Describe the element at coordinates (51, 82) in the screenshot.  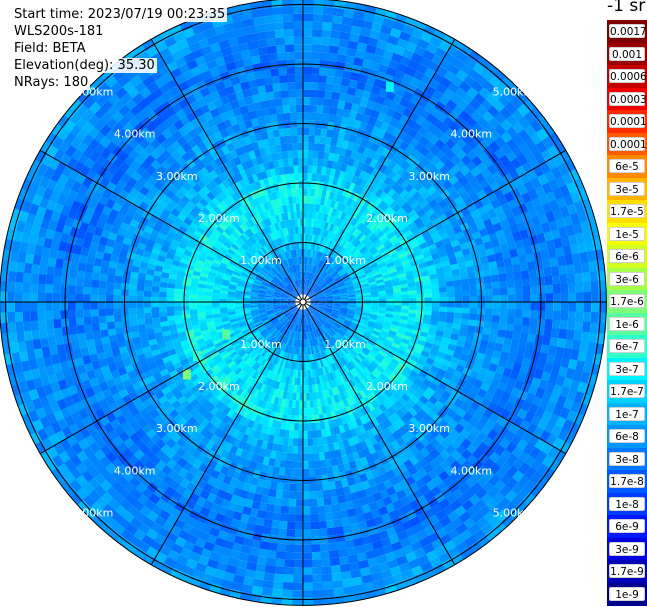
I see `nrays-text: NRays: 180` at that location.